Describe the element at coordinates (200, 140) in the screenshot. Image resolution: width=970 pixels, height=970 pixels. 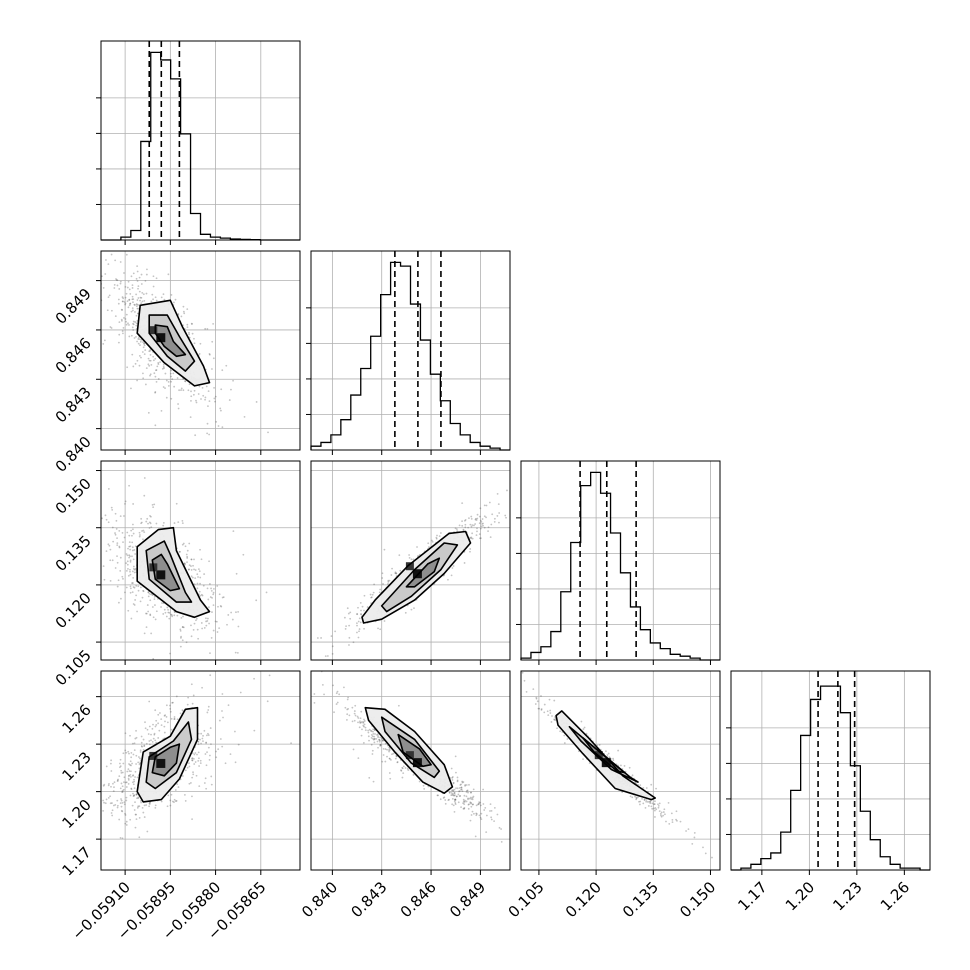
I see `panel-frame` at that location.